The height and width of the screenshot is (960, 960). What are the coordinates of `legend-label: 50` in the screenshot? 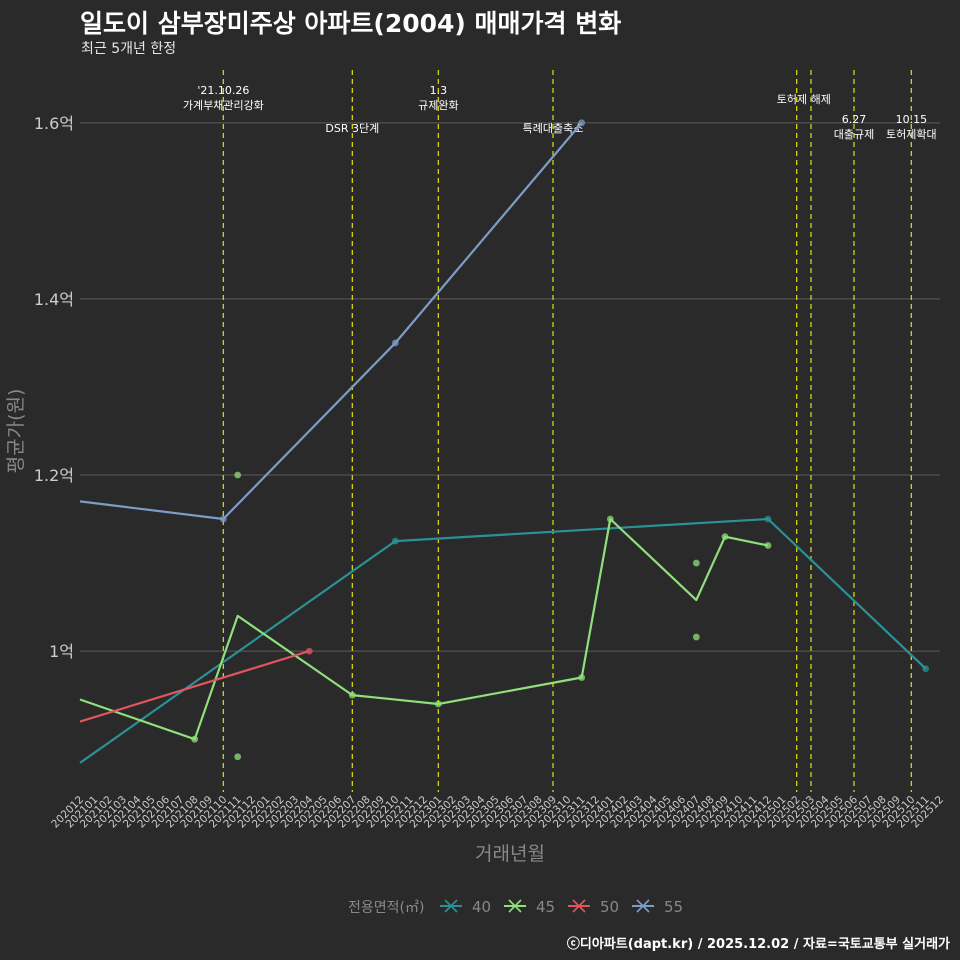 It's located at (609, 907).